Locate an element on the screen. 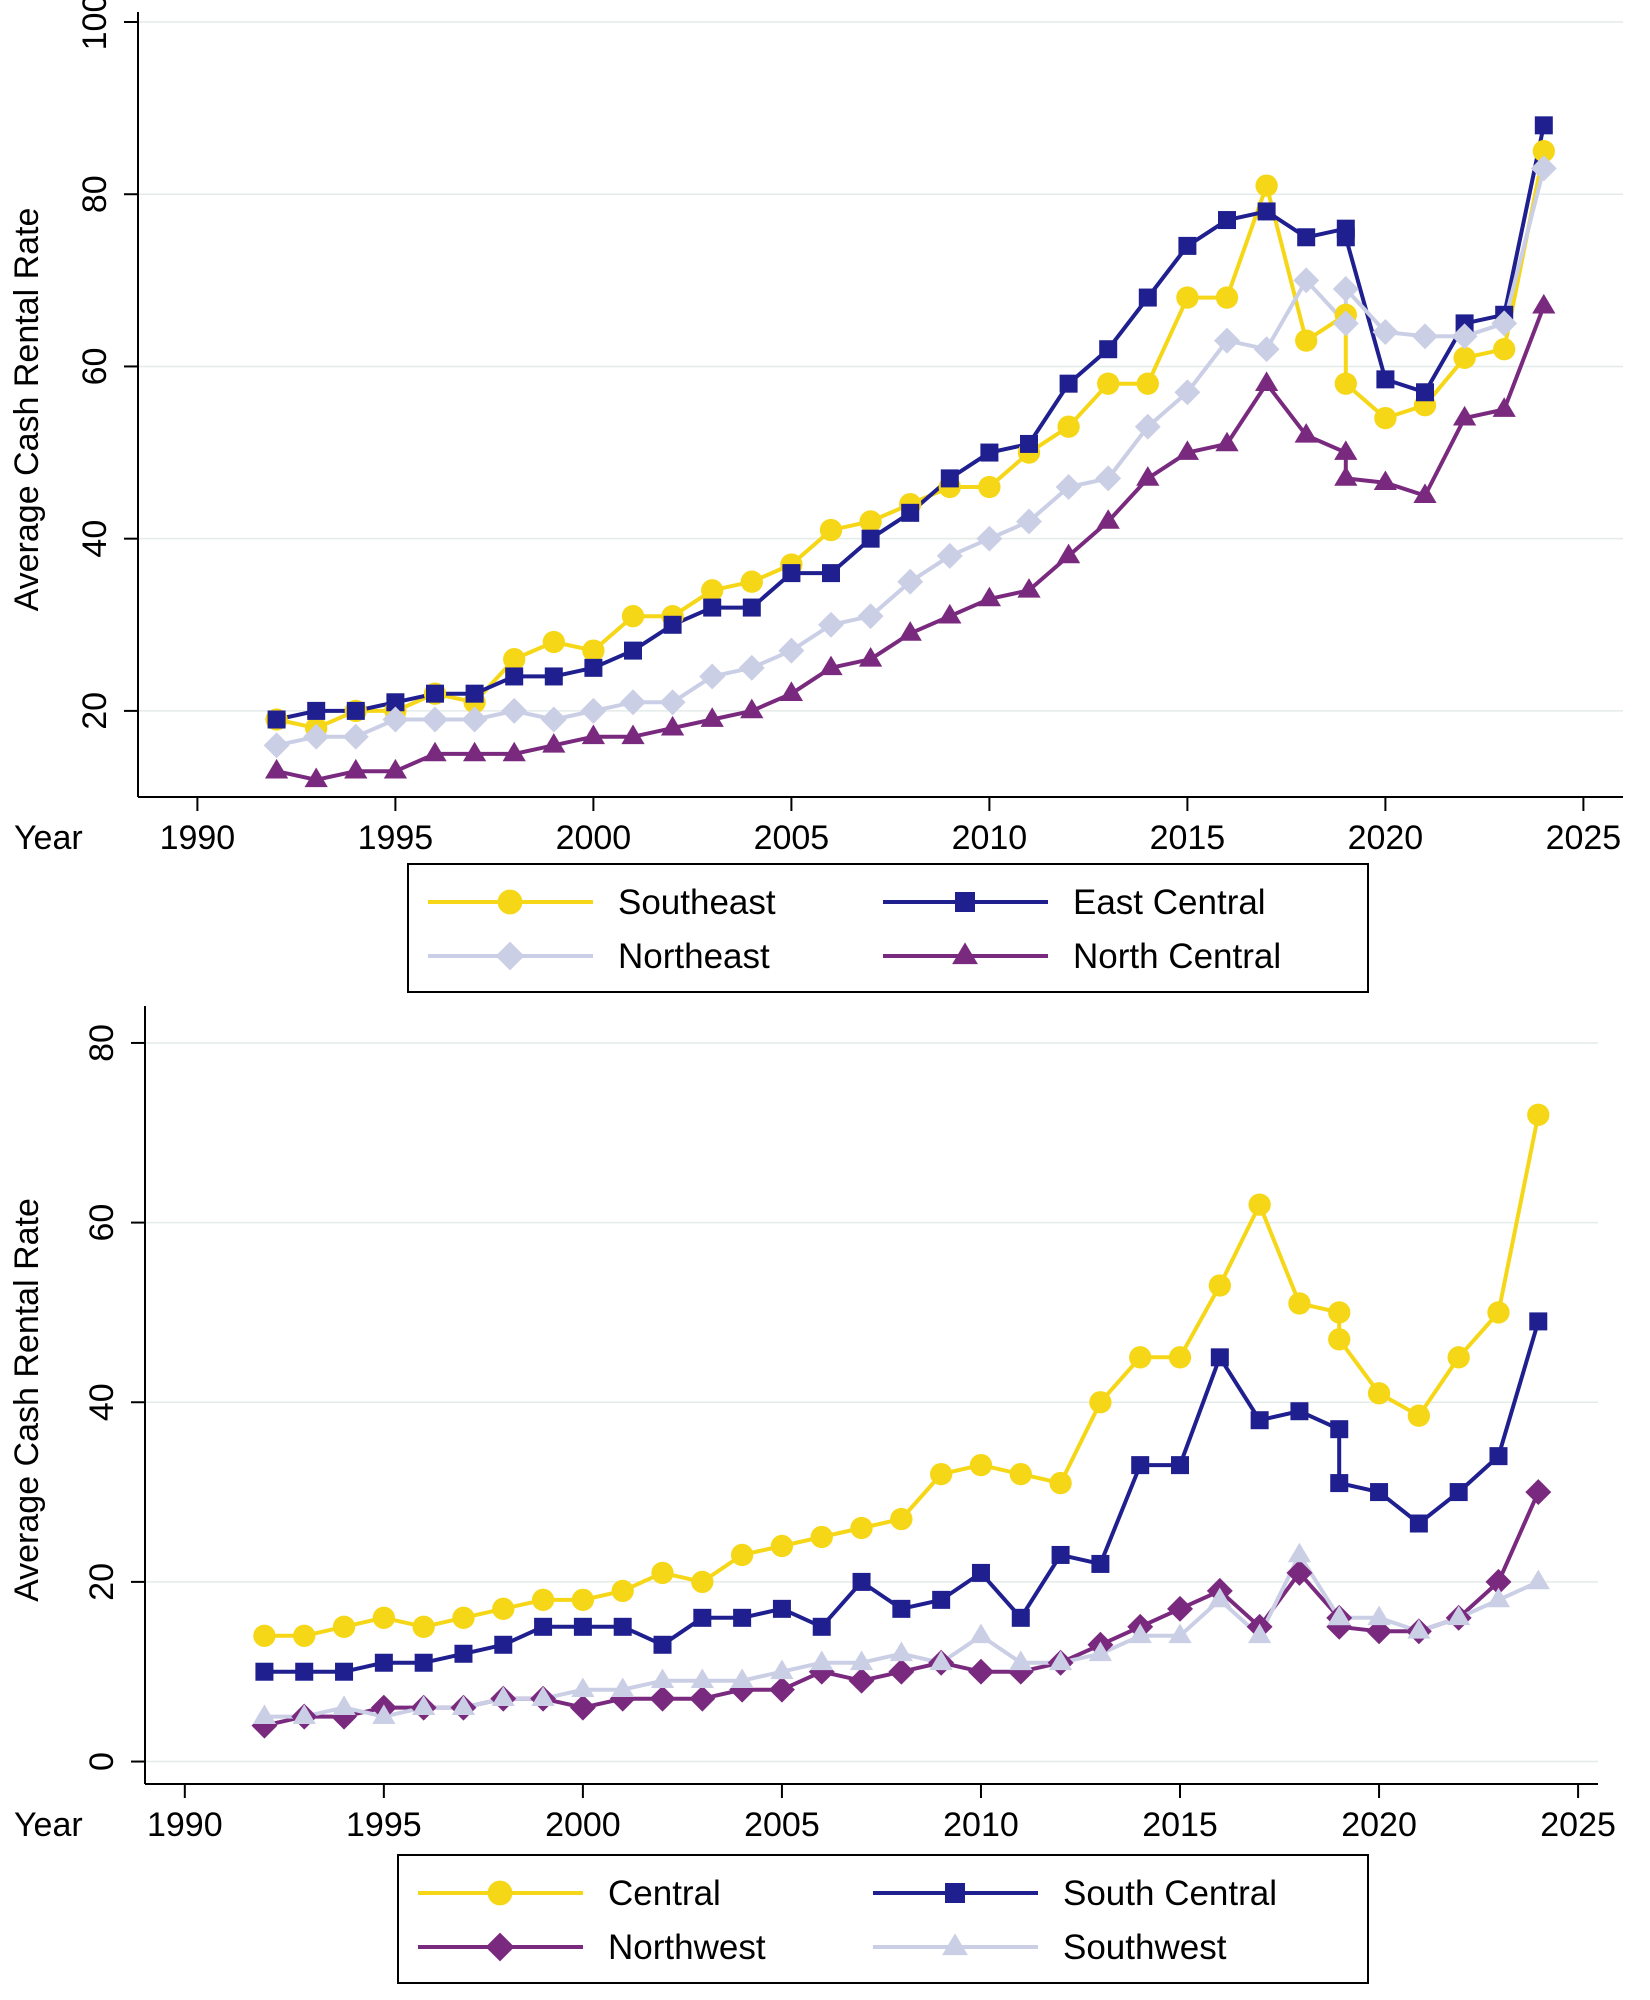 This screenshot has height=2000, width=1650. x-tick-label: 2010 is located at coordinates (990, 838).